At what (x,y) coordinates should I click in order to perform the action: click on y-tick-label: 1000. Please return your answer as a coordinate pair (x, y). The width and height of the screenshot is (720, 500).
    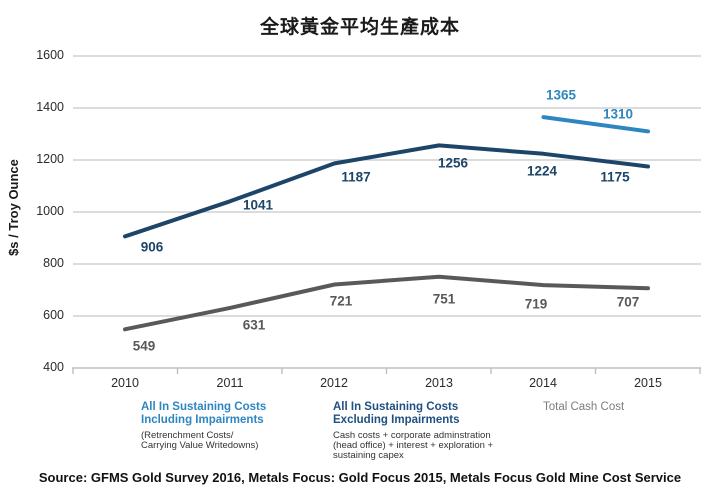
    Looking at the image, I should click on (50, 211).